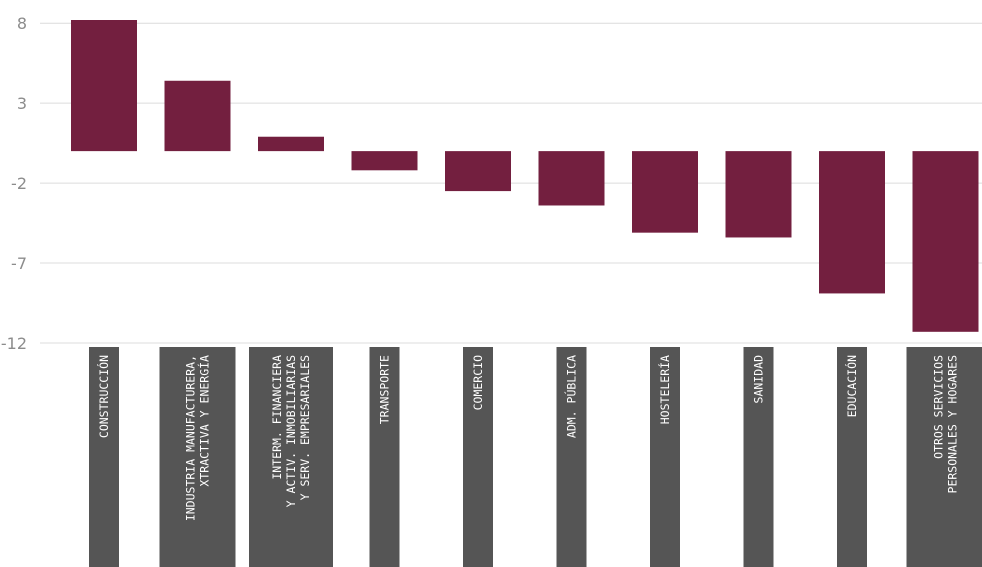 The width and height of the screenshot is (982, 567). I want to click on bar-hosteleria, so click(665, 192).